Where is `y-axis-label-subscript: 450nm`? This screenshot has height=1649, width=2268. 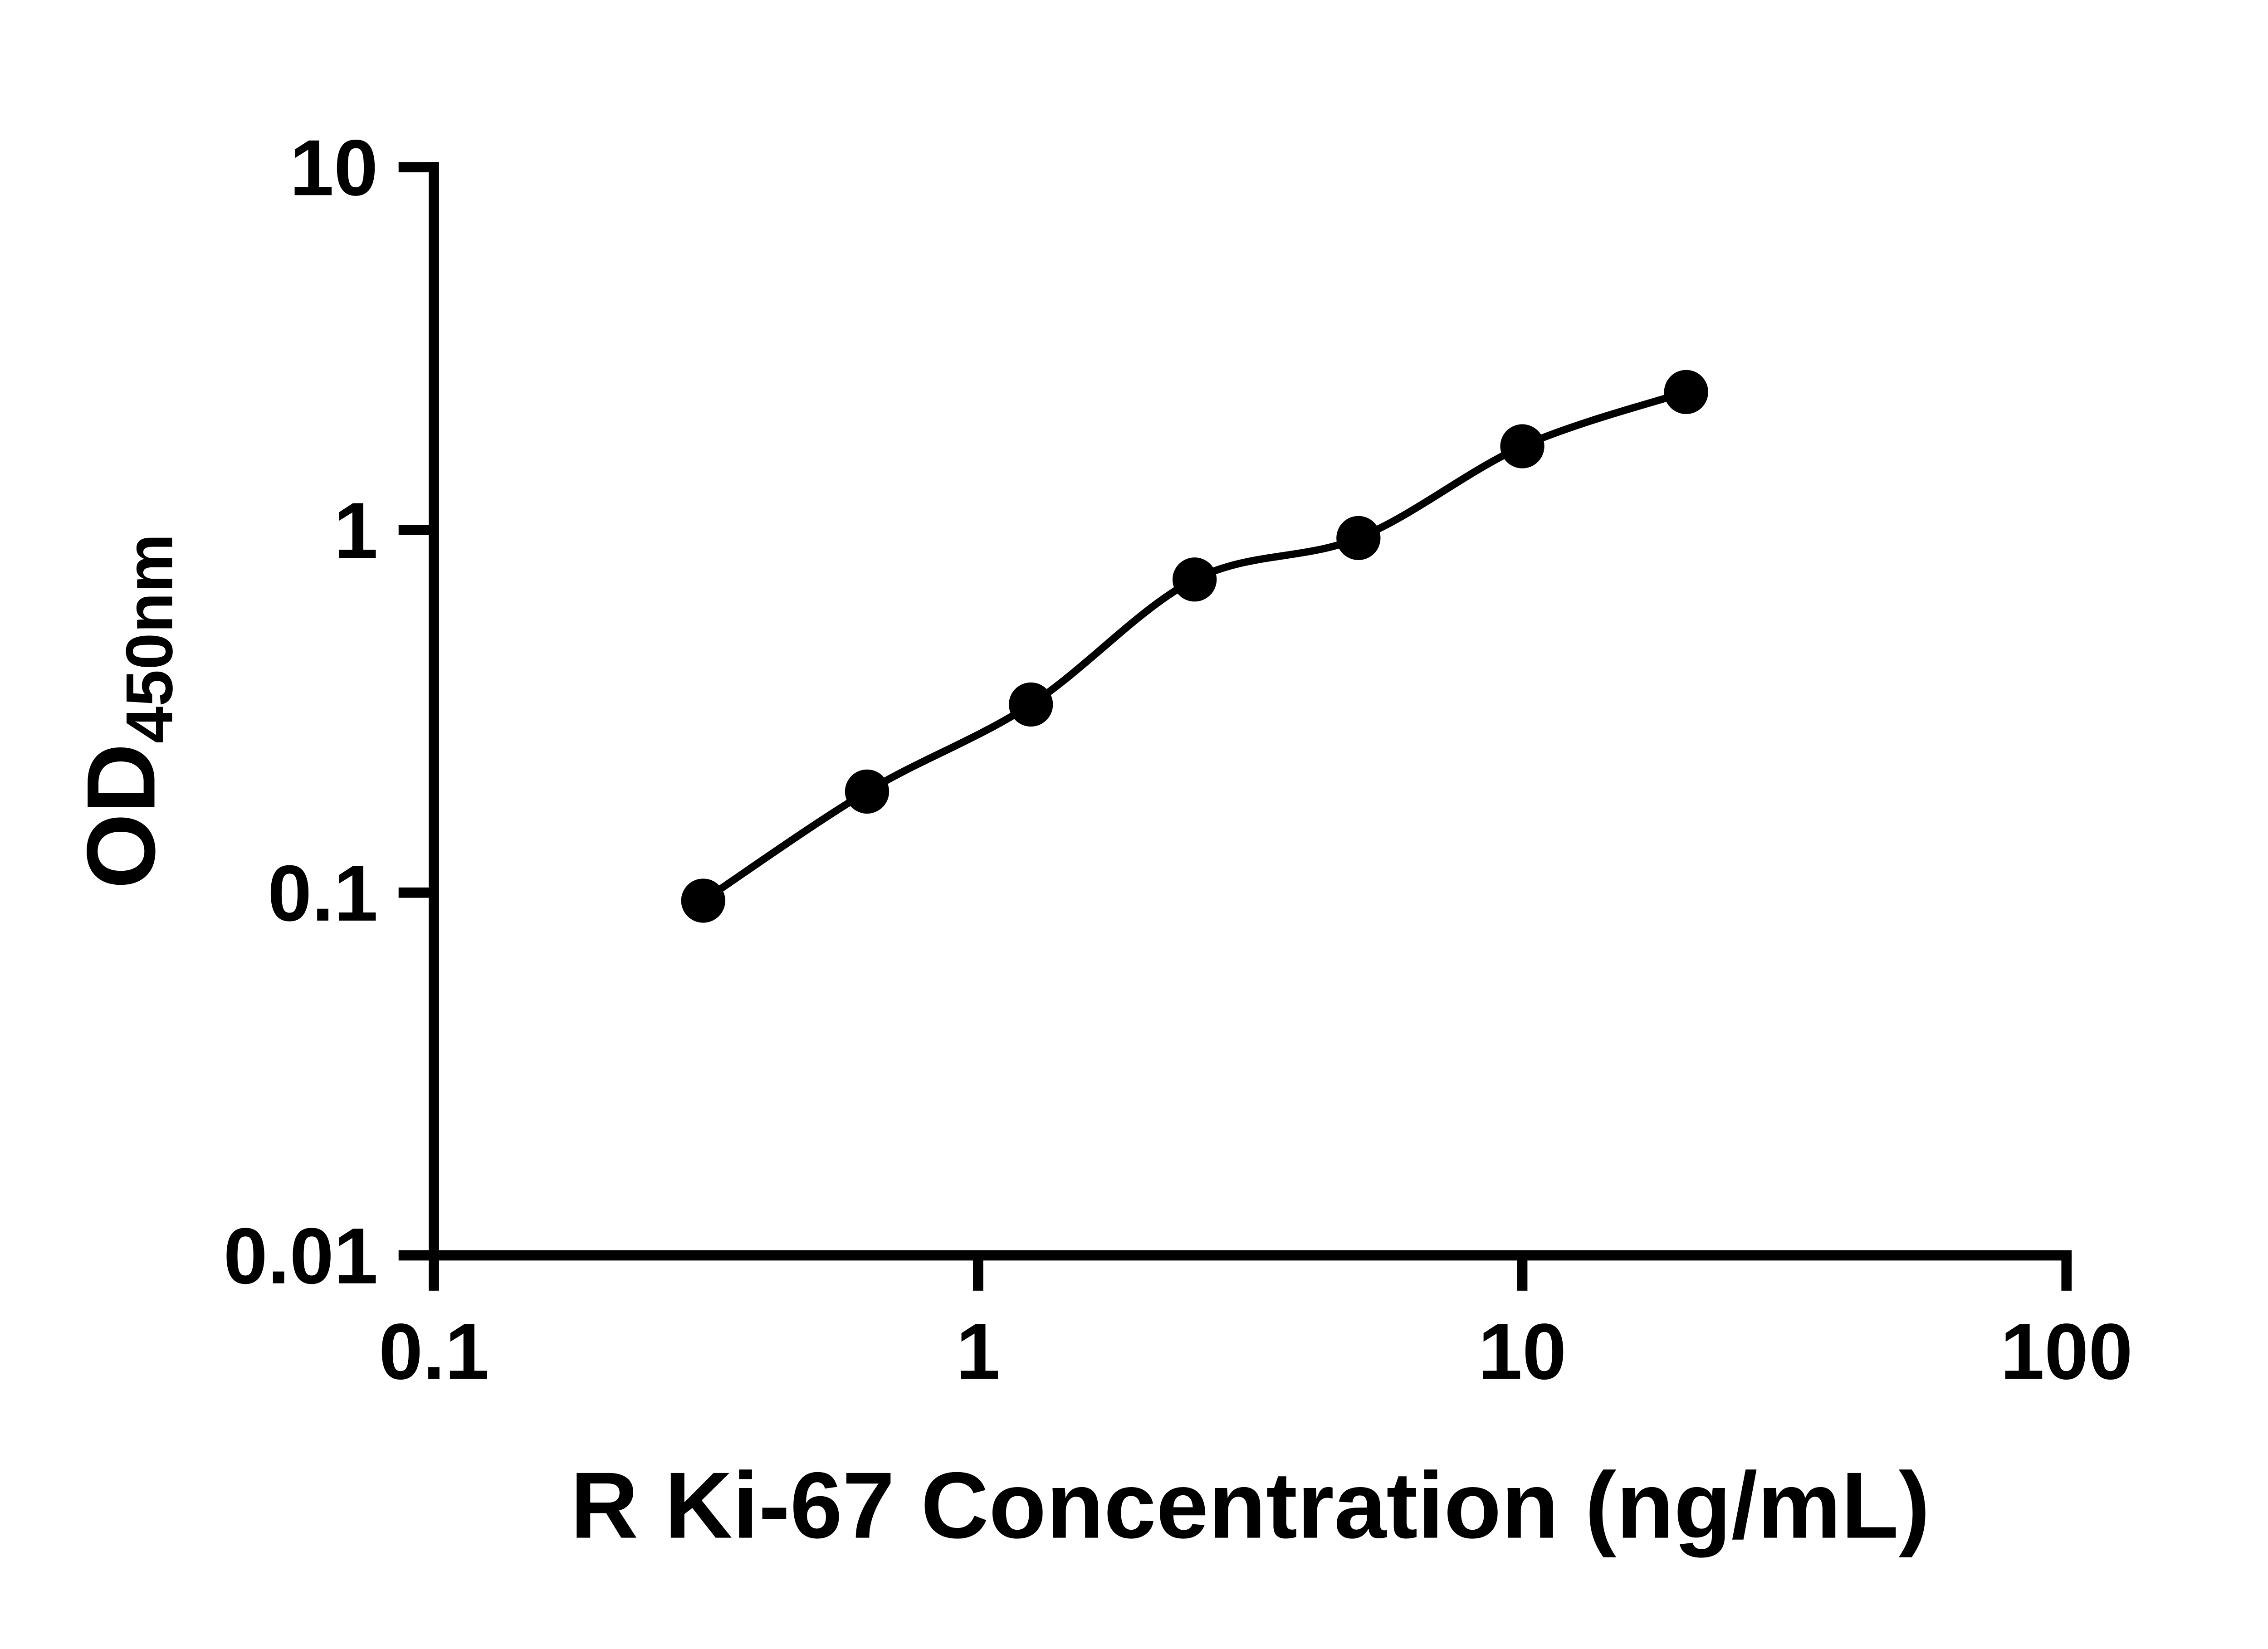 y-axis-label-subscript: 450nm is located at coordinates (149, 638).